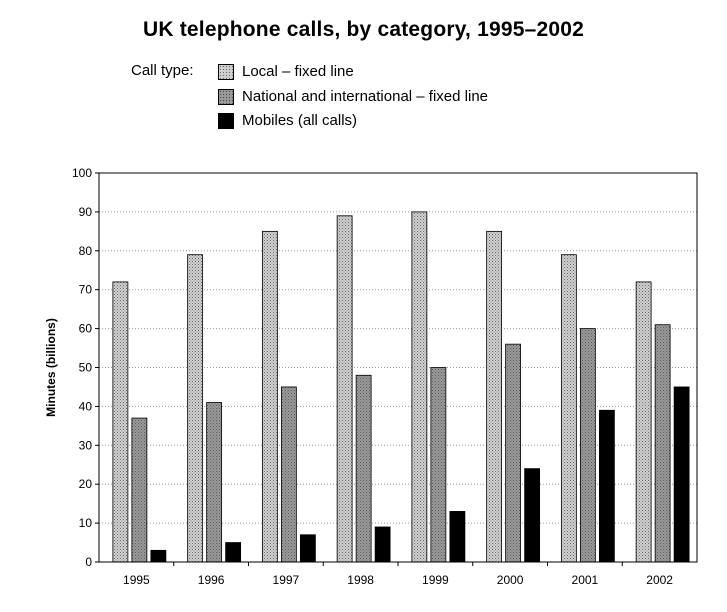  I want to click on y-axis: 0 10 20 30 40 50 60 70 80 90 100, so click(85, 367).